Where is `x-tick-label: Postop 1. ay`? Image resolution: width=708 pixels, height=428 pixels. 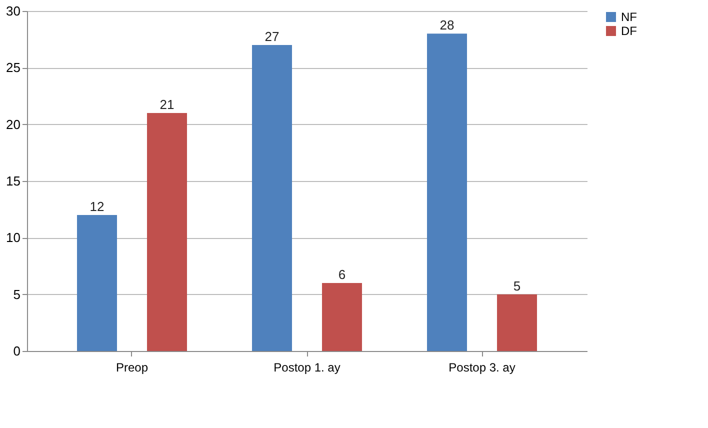
x-tick-label: Postop 1. ay is located at coordinates (307, 367).